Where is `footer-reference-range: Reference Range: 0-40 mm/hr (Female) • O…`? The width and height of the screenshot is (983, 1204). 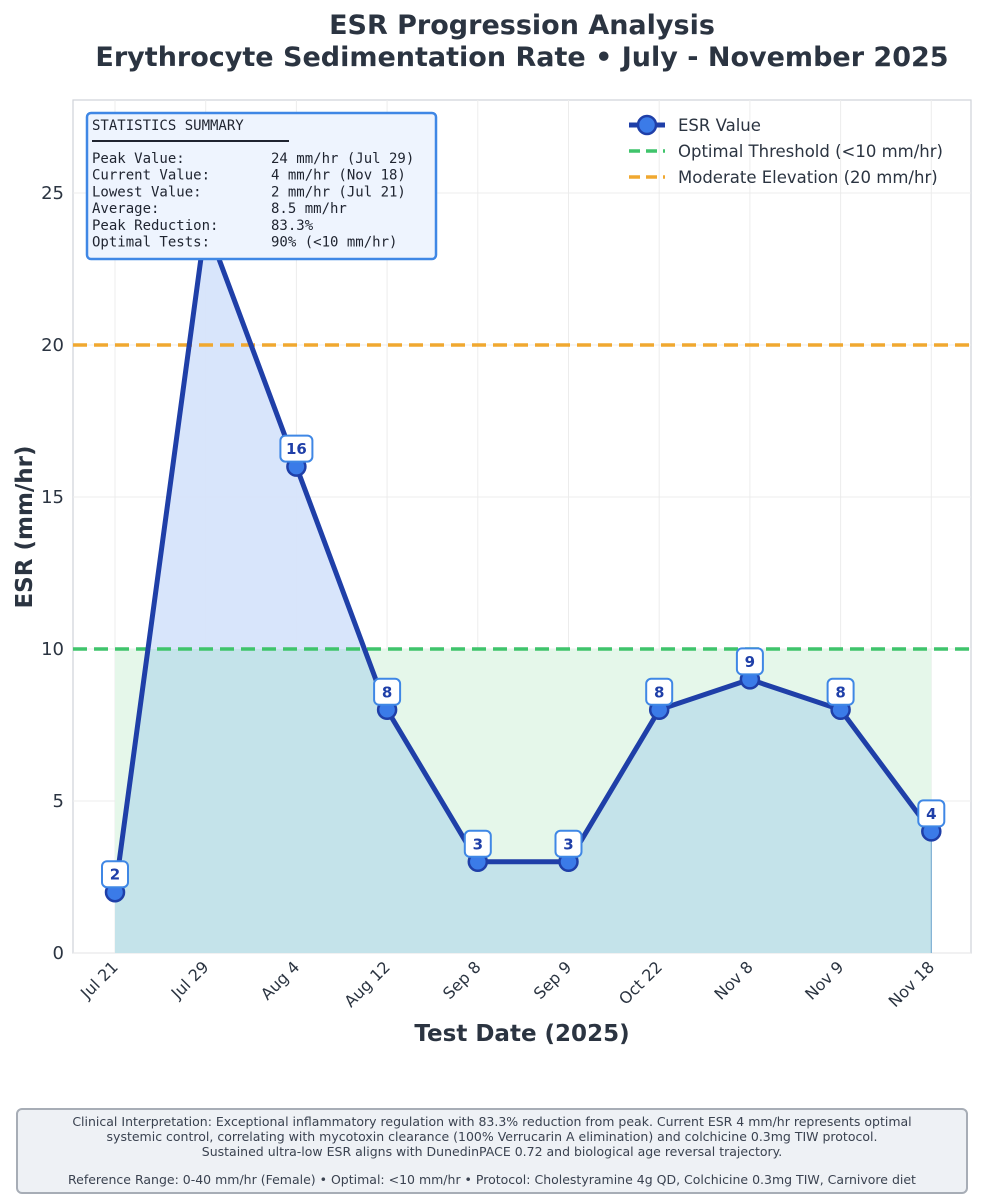
footer-reference-range: Reference Range: 0-40 mm/hr (Female) • O… is located at coordinates (492, 1179).